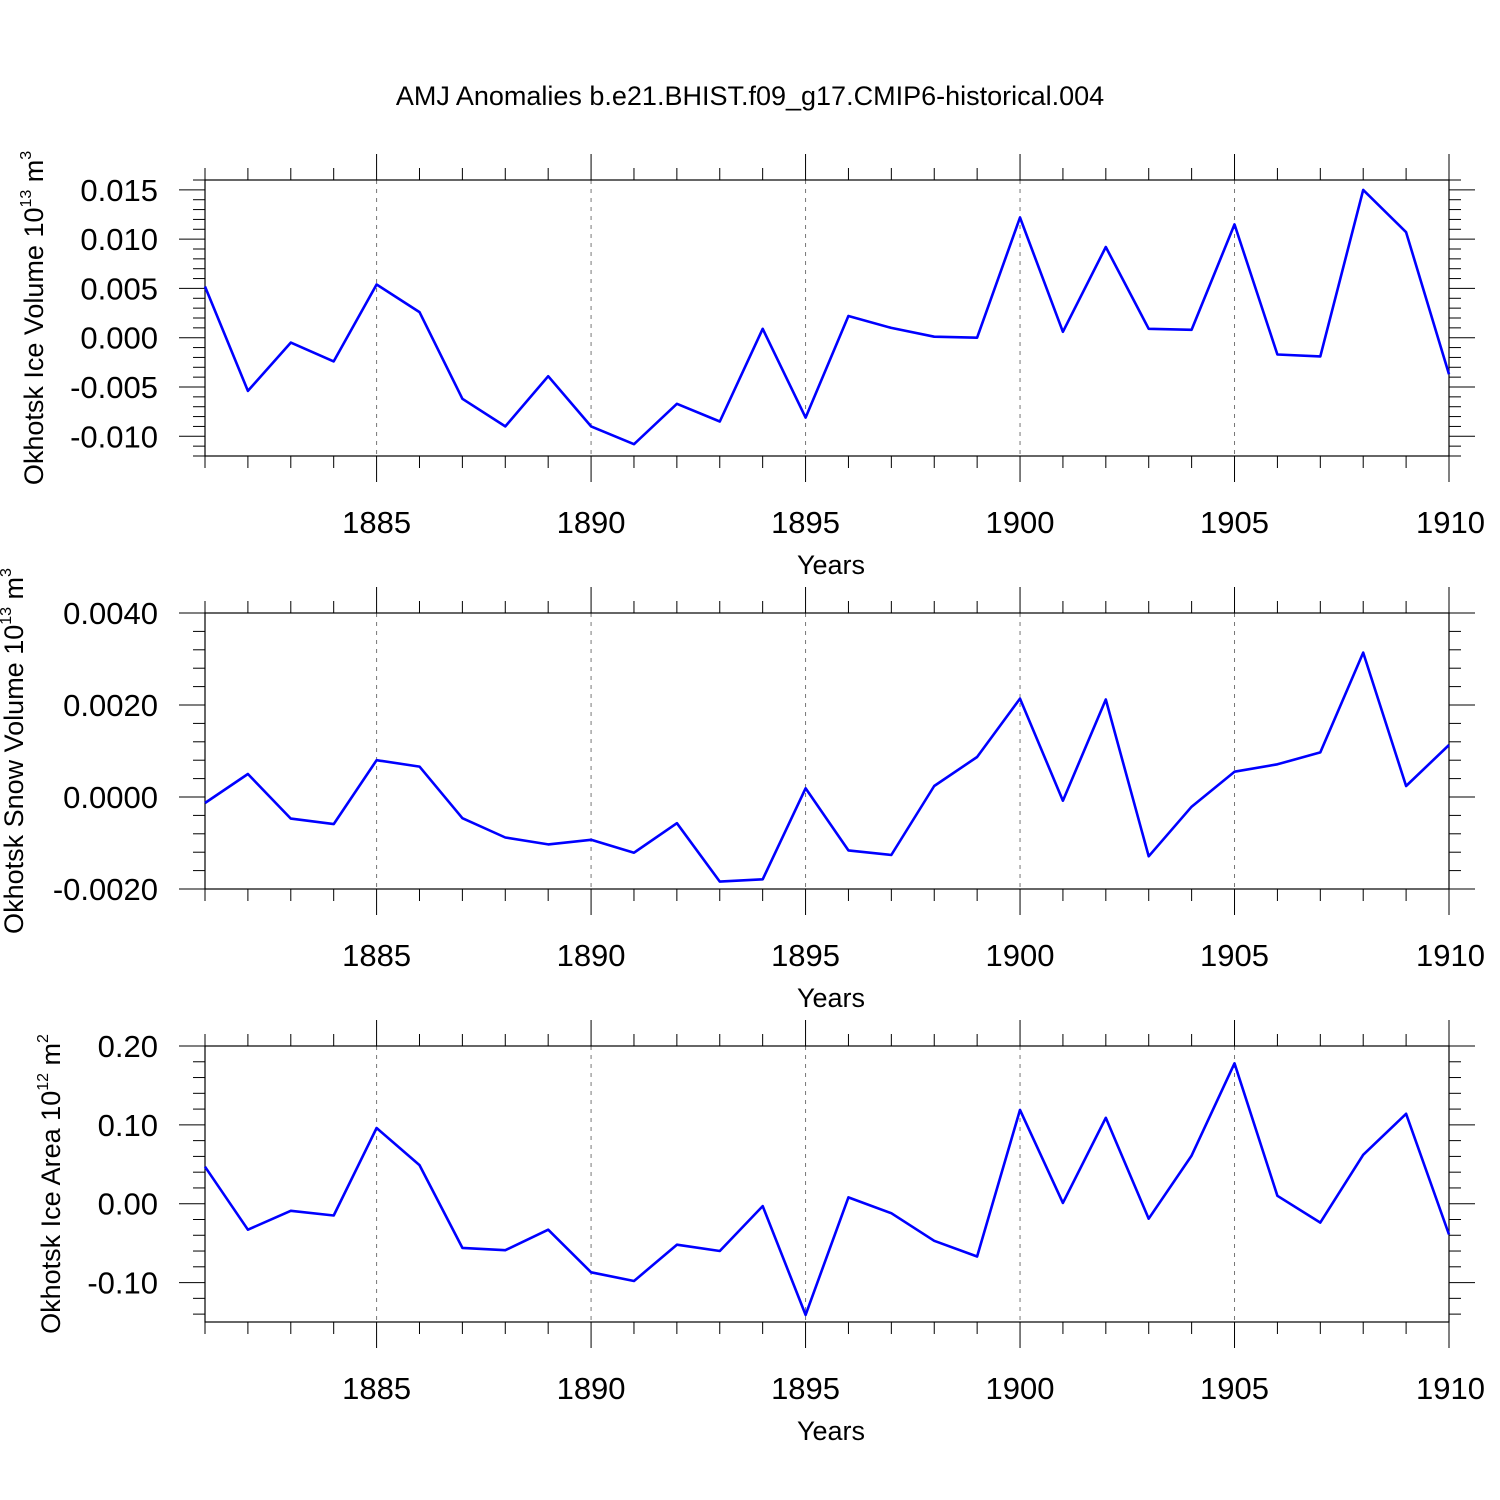  What do you see at coordinates (110, 705) in the screenshot?
I see `y-tick-label: 0.0020` at bounding box center [110, 705].